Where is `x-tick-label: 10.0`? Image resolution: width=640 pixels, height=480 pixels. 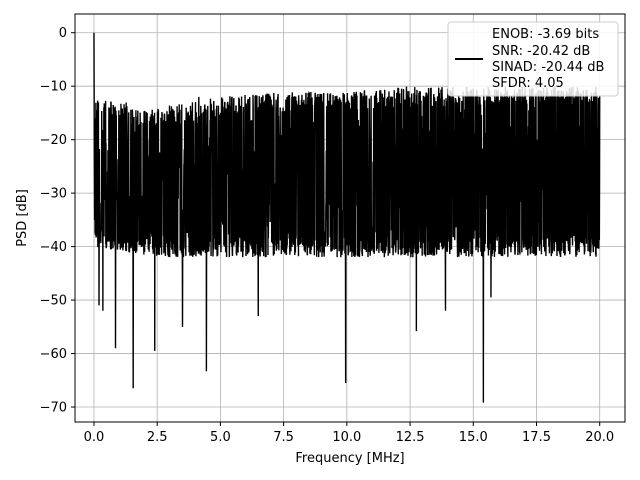 x-tick-label: 10.0 is located at coordinates (346, 437).